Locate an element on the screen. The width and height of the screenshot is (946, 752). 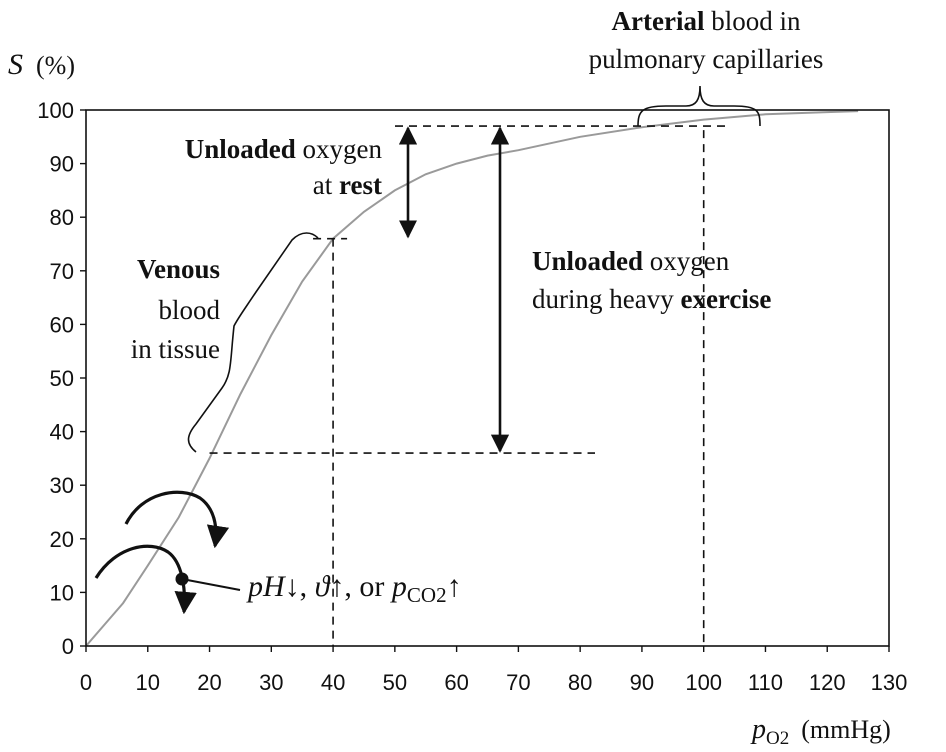
shift-pco2-sub: CO2 is located at coordinates (427, 595).